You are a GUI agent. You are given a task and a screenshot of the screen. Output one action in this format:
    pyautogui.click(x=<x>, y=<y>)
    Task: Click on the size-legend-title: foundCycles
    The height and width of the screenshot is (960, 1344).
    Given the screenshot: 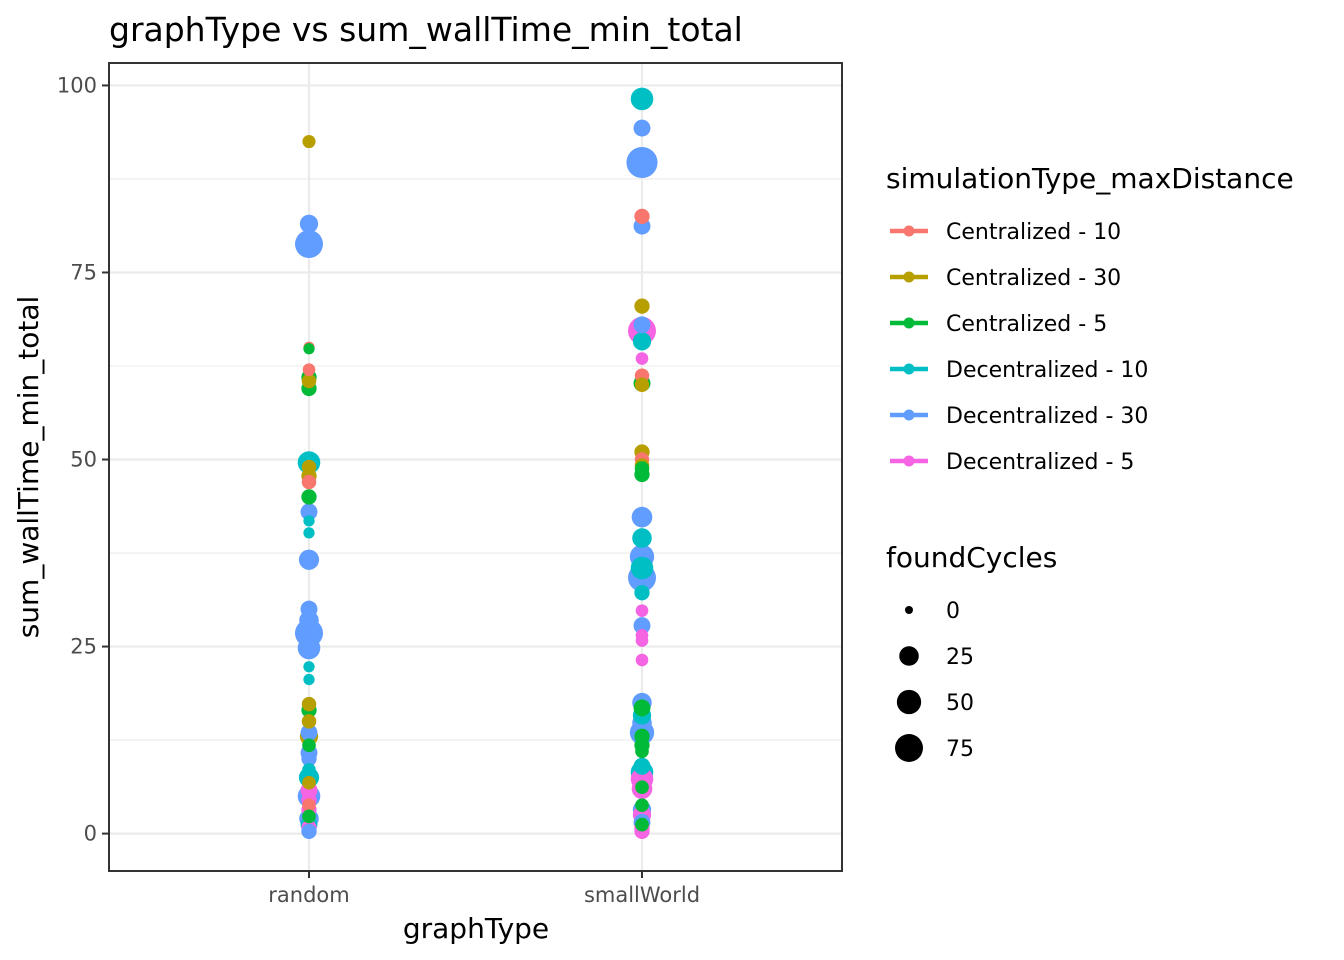 What is the action you would take?
    pyautogui.click(x=971, y=557)
    